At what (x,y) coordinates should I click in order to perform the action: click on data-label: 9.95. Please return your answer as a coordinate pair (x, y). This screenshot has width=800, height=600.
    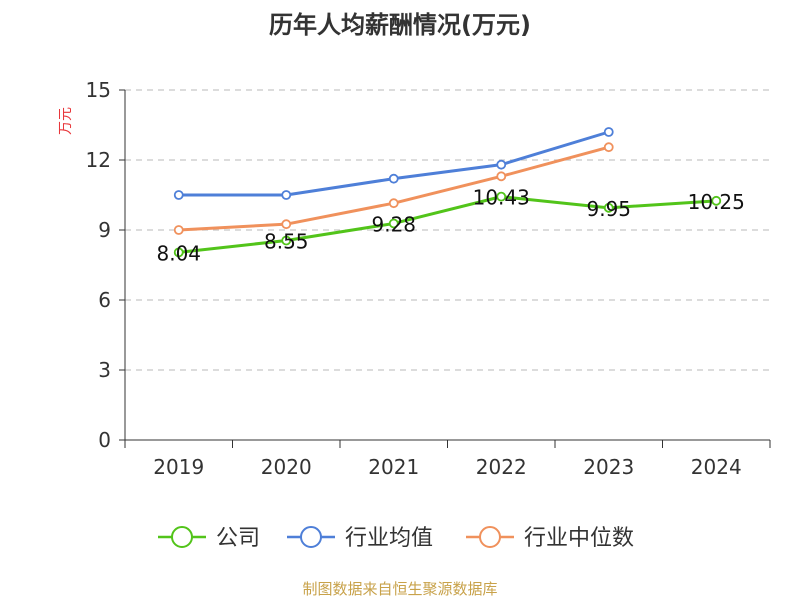
    Looking at the image, I should click on (608, 209).